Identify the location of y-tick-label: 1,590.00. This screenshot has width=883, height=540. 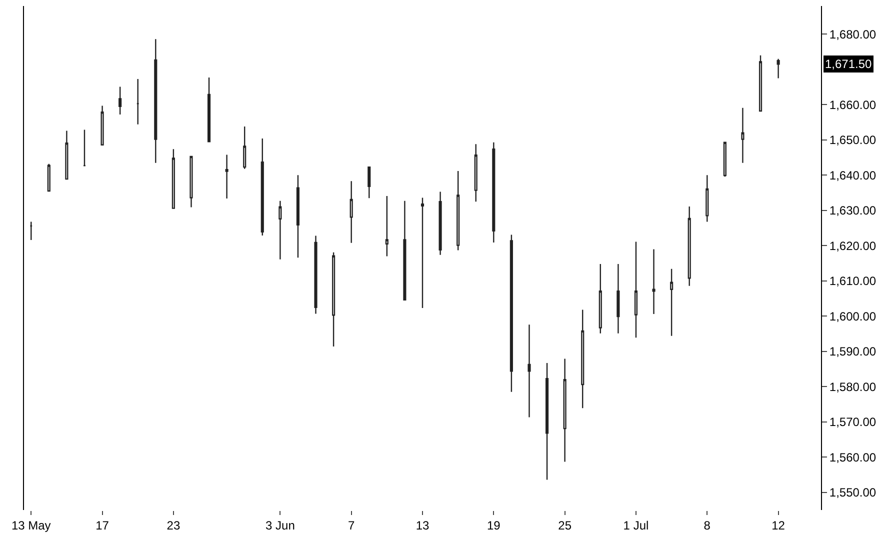
(852, 351).